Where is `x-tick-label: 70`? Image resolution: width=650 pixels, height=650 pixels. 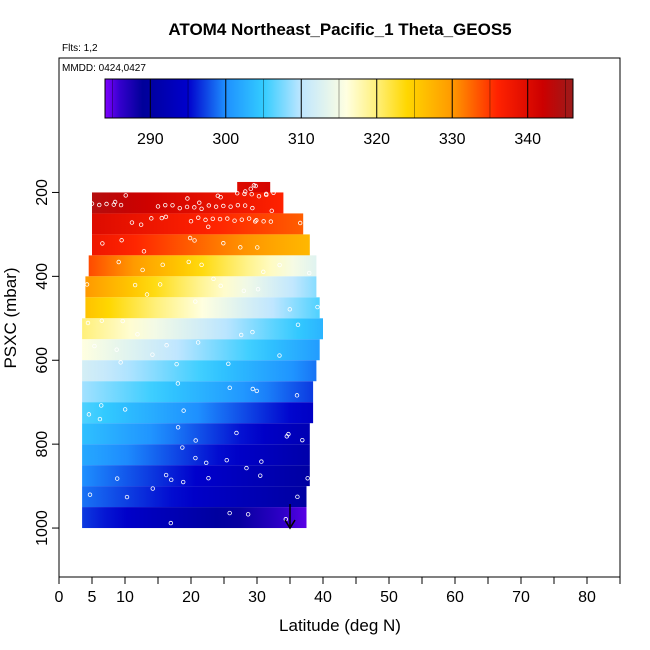
x-tick-label: 70 is located at coordinates (521, 597).